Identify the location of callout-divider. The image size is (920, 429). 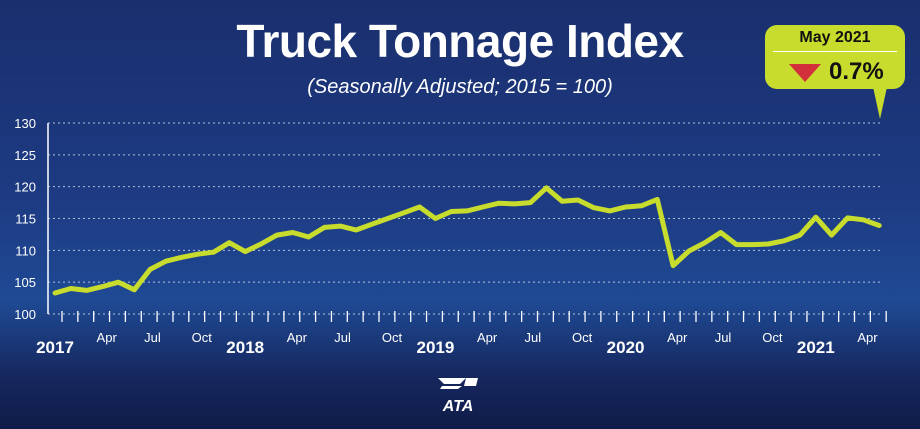
(835, 51).